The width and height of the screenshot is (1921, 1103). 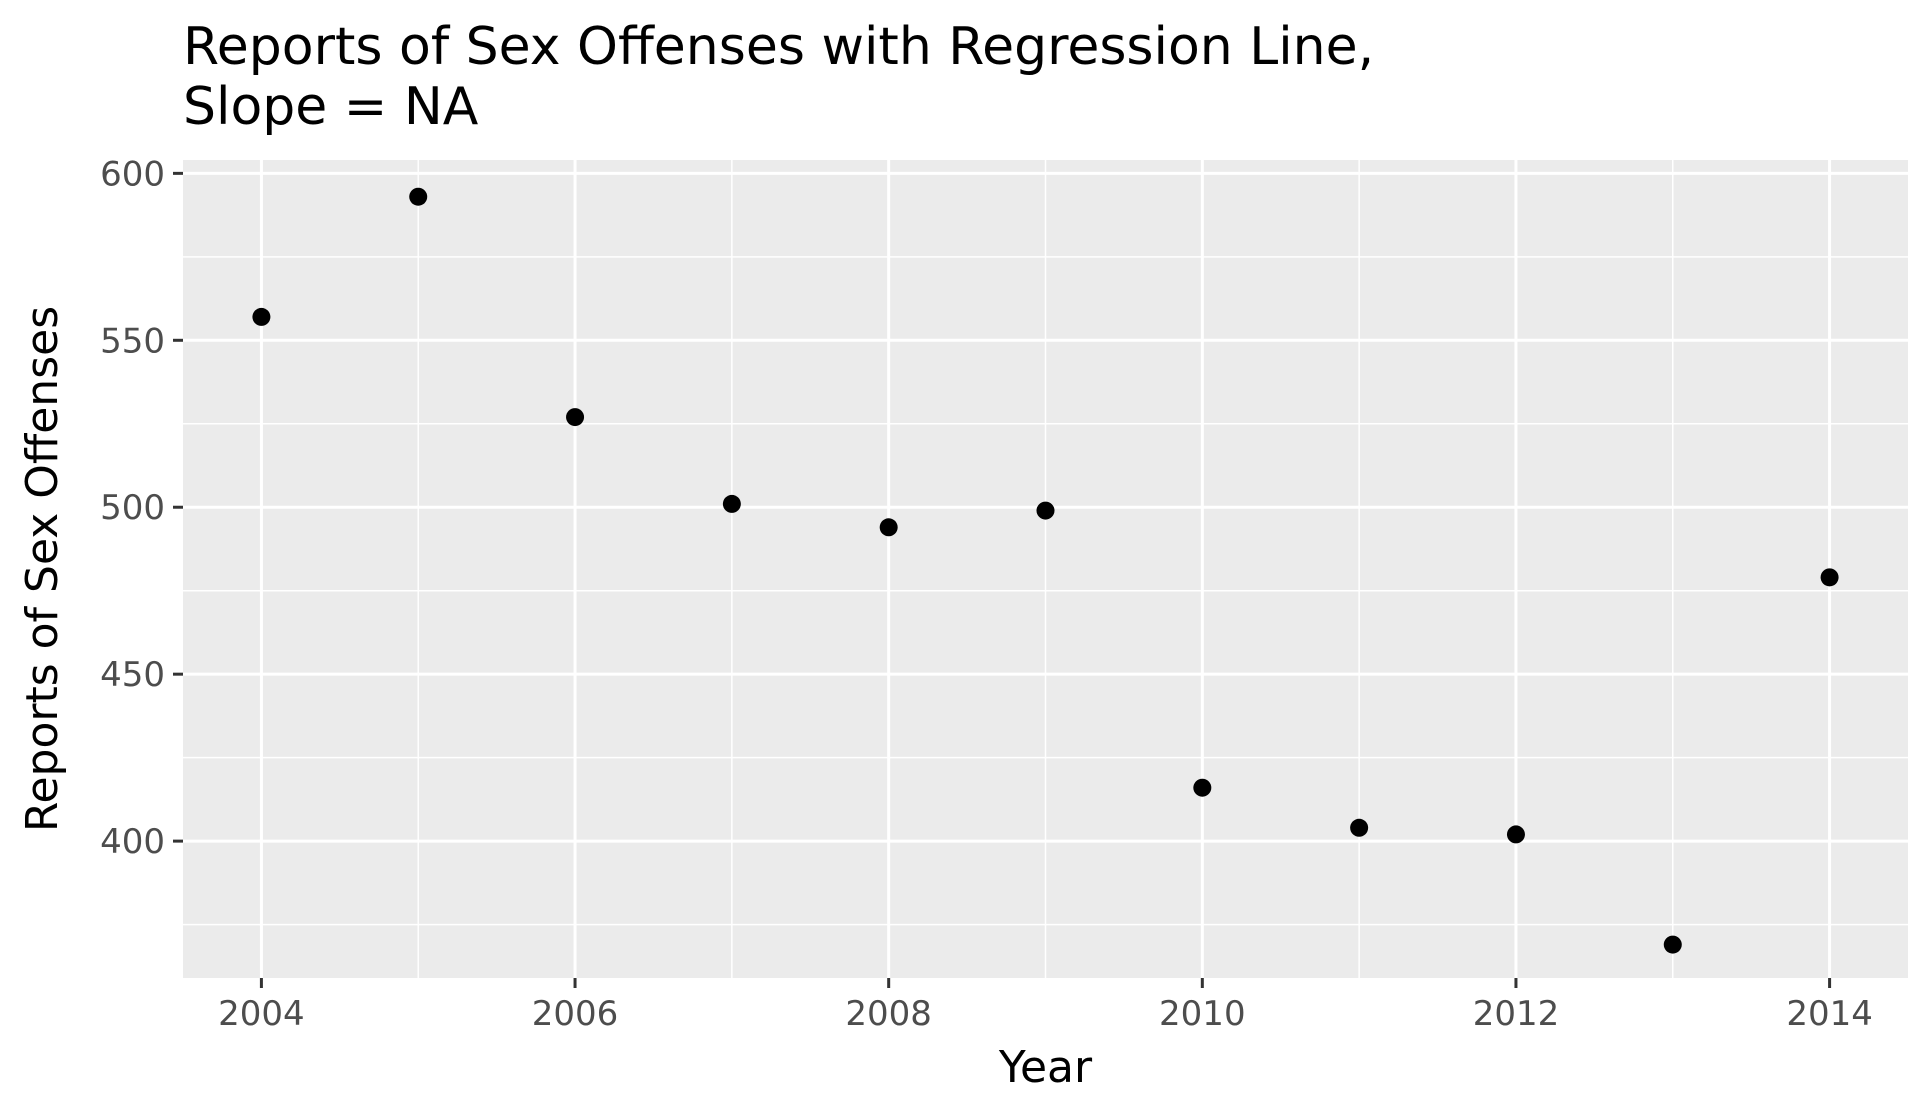 What do you see at coordinates (261, 1014) in the screenshot?
I see `x-tick-label: 2004` at bounding box center [261, 1014].